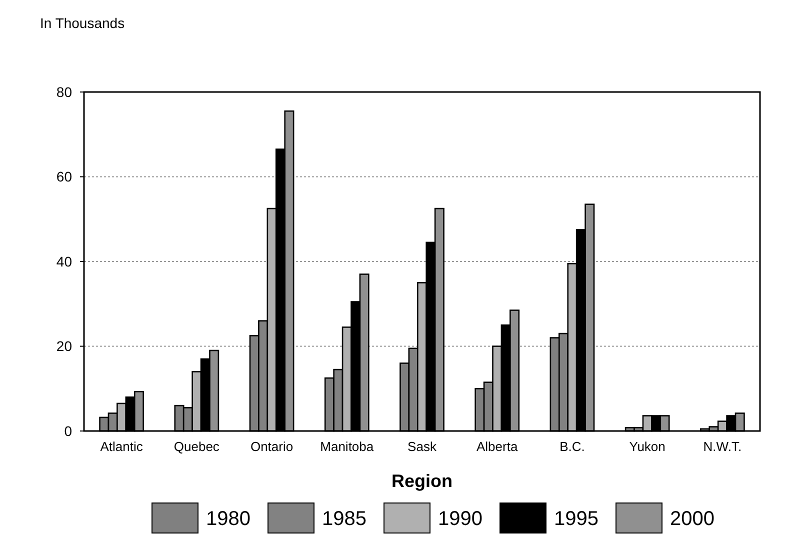 The width and height of the screenshot is (798, 558). I want to click on y-tick-label: 0, so click(68, 430).